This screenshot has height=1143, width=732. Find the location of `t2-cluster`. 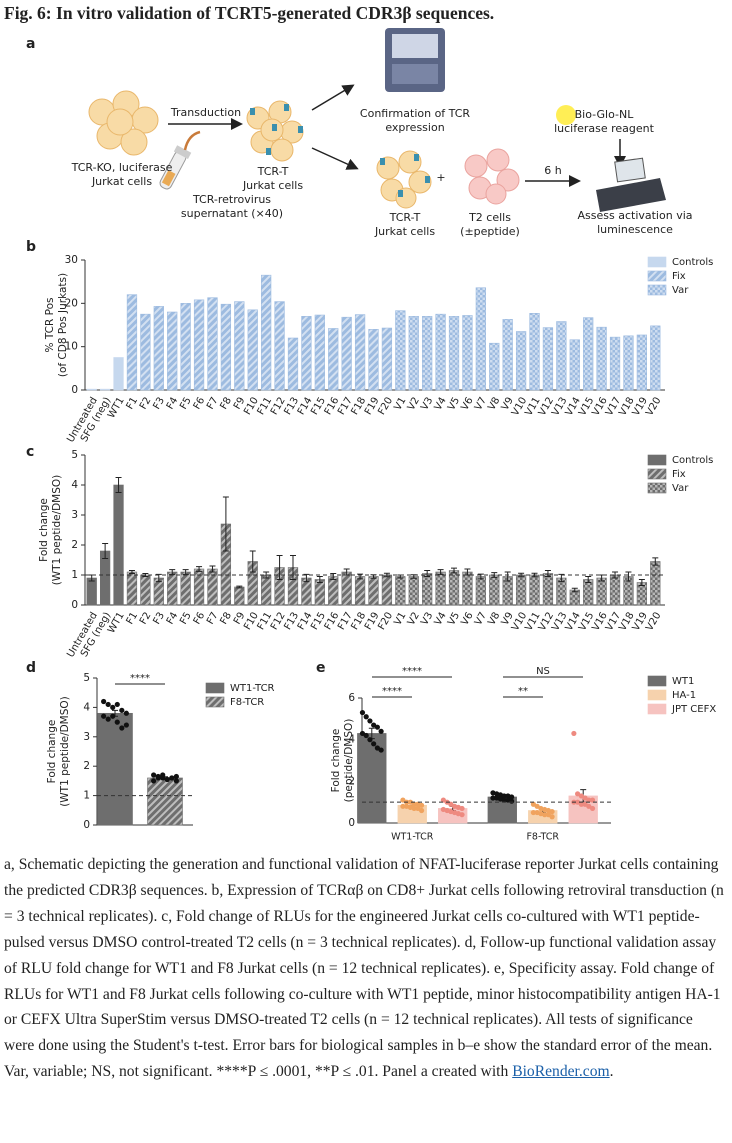

t2-cluster is located at coordinates (492, 176).